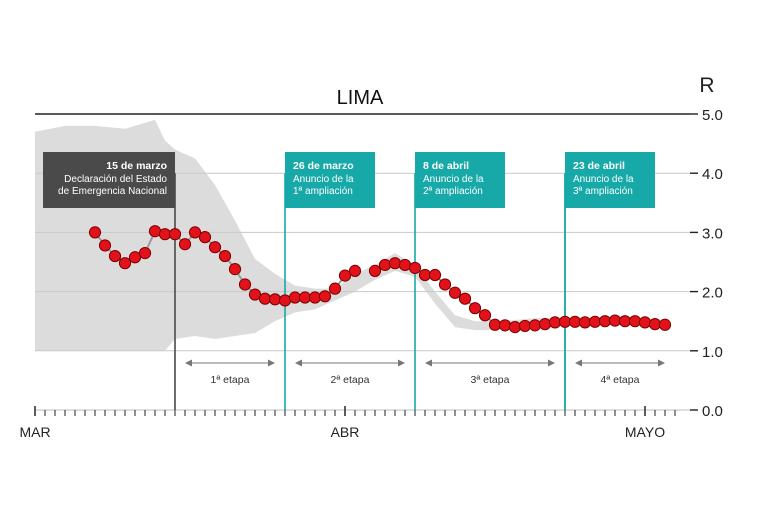  What do you see at coordinates (425, 372) in the screenshot?
I see `stage-arrows: 1ª etapa 2ª etapa 3ª etapa 4ª etapa` at bounding box center [425, 372].